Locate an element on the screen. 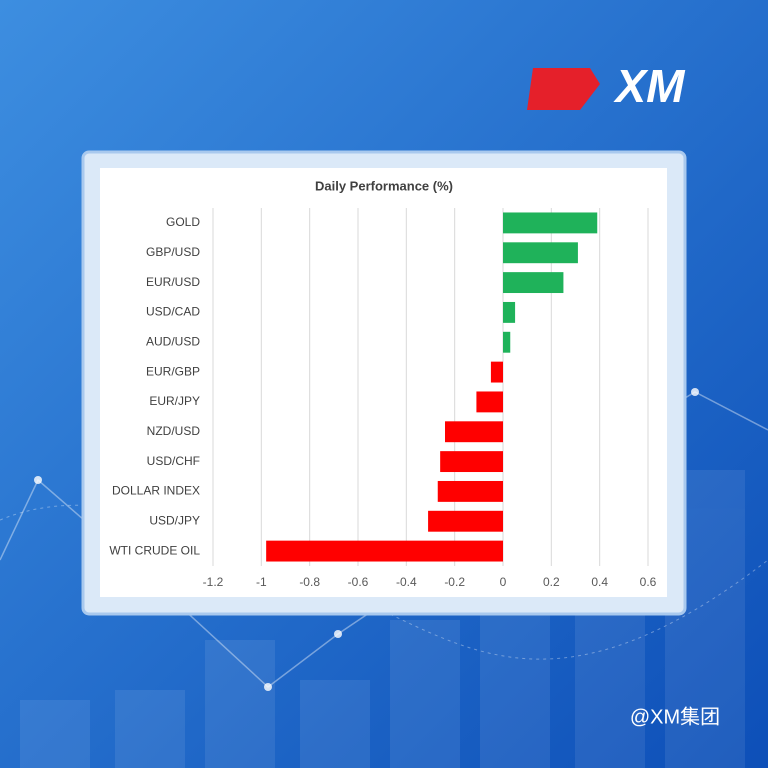 The image size is (768, 773). logo: XM is located at coordinates (650, 86).